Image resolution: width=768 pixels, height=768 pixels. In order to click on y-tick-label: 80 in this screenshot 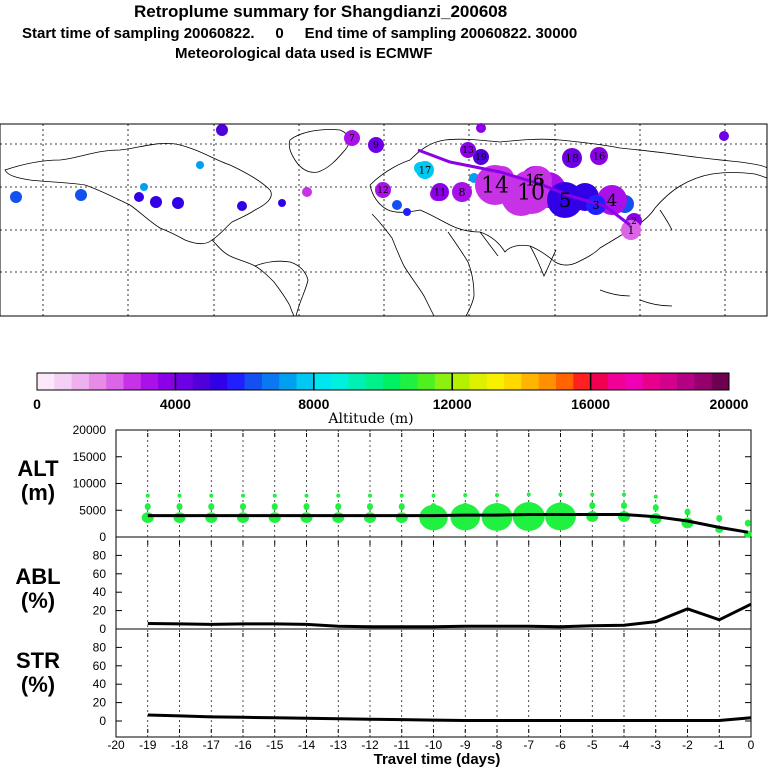, I will do `click(100, 555)`.